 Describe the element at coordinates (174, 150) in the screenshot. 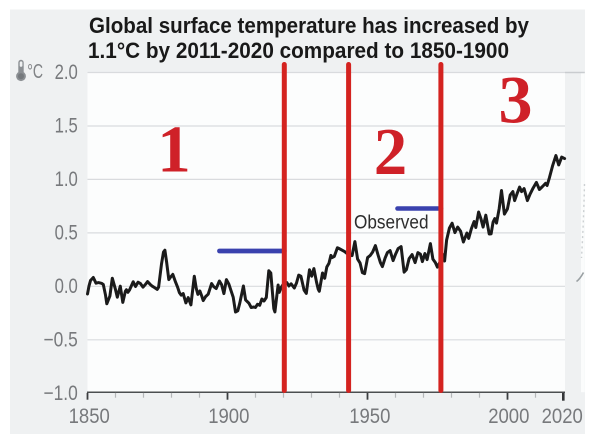

I see `svg-text: 1` at that location.